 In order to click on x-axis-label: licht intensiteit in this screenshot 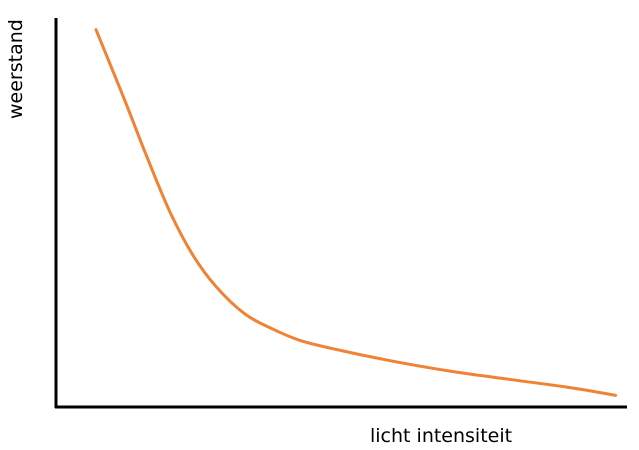, I will do `click(441, 436)`.